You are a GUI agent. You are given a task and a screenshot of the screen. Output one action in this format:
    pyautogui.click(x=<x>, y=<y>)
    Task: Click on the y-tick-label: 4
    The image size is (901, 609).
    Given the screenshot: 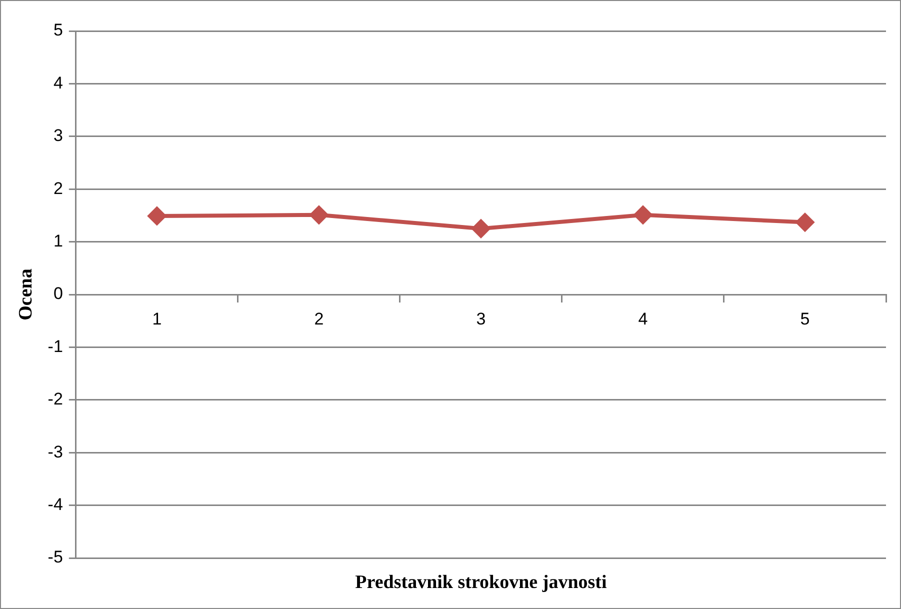 What is the action you would take?
    pyautogui.click(x=58, y=82)
    